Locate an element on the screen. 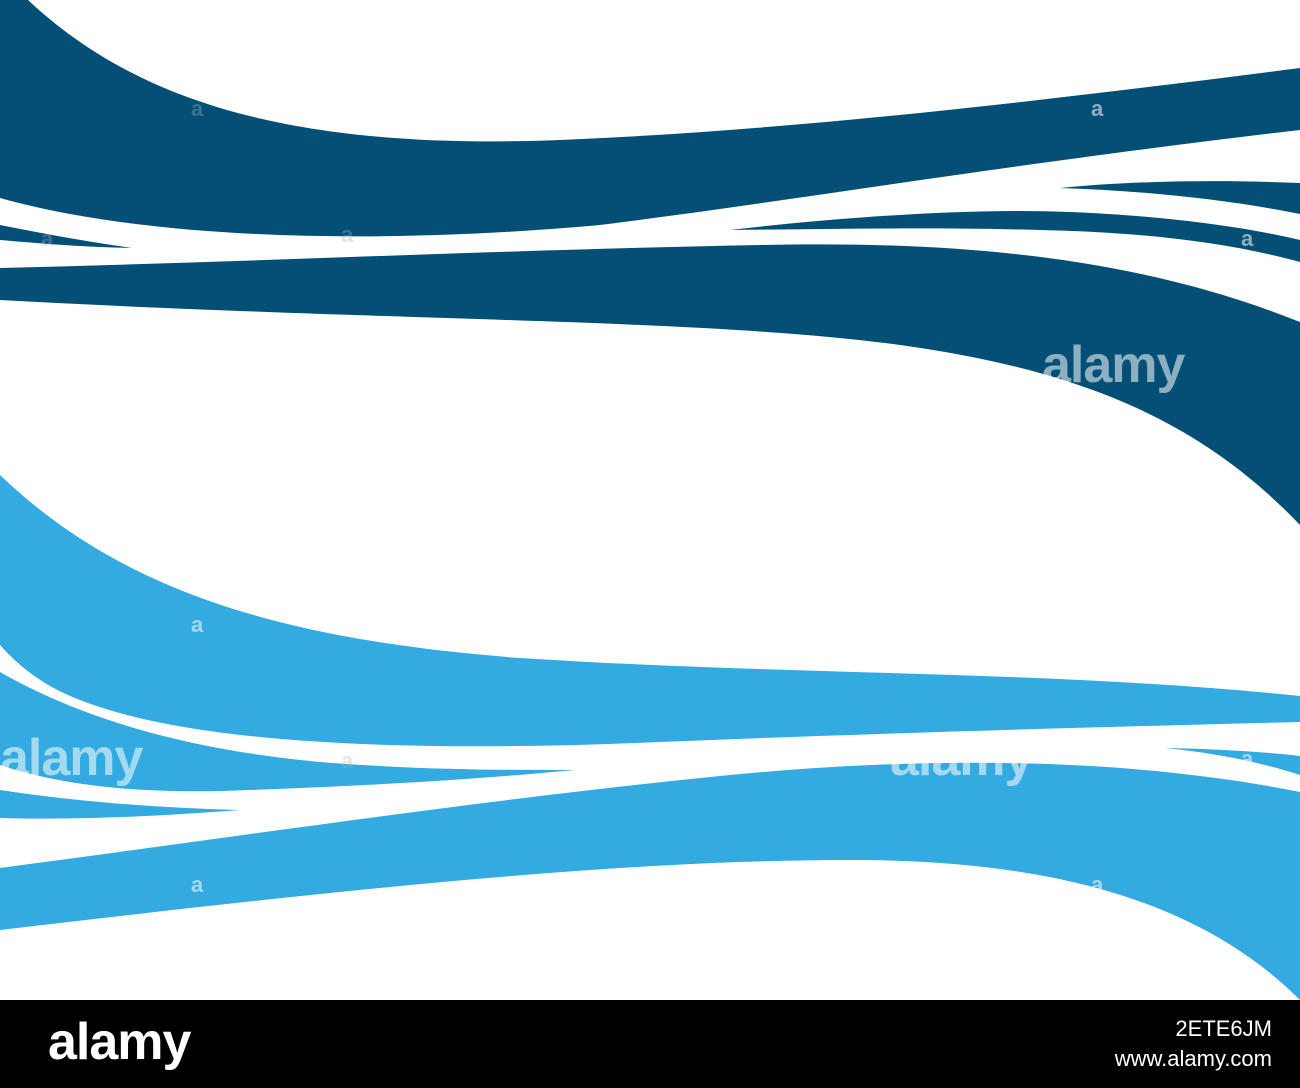  brand-logo: alamy is located at coordinates (119, 1042).